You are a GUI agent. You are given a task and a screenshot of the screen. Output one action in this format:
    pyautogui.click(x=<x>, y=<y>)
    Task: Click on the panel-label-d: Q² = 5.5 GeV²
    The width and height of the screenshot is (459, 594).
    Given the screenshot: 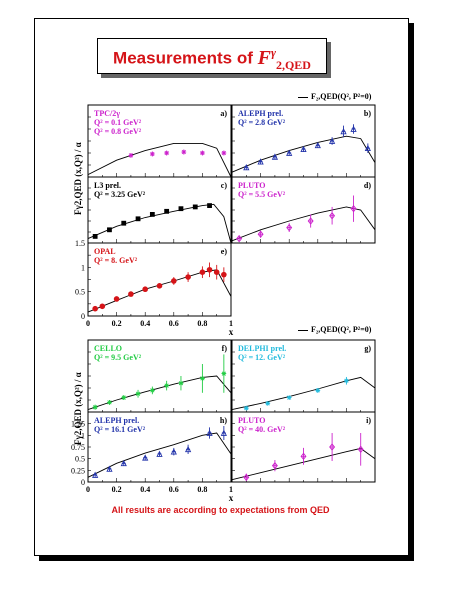 What is the action you would take?
    pyautogui.click(x=262, y=194)
    